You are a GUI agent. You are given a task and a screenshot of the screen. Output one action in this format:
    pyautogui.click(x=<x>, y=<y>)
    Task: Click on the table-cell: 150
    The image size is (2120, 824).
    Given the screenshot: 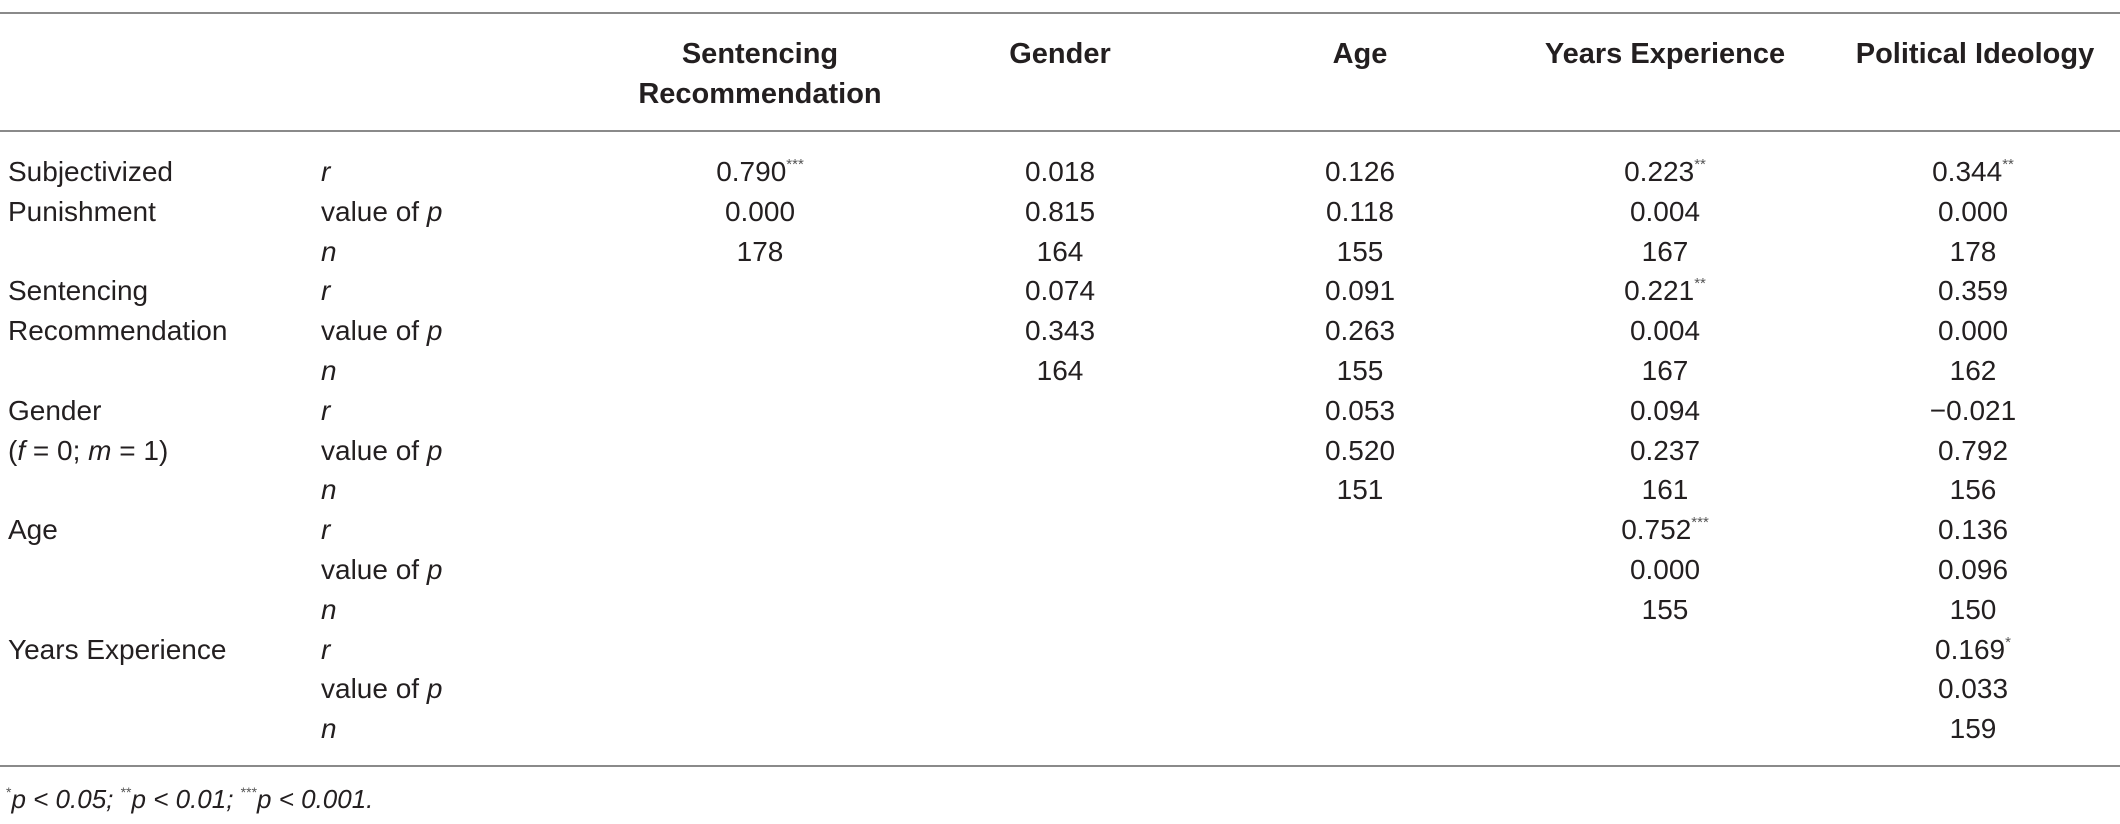 What is the action you would take?
    pyautogui.click(x=1971, y=610)
    